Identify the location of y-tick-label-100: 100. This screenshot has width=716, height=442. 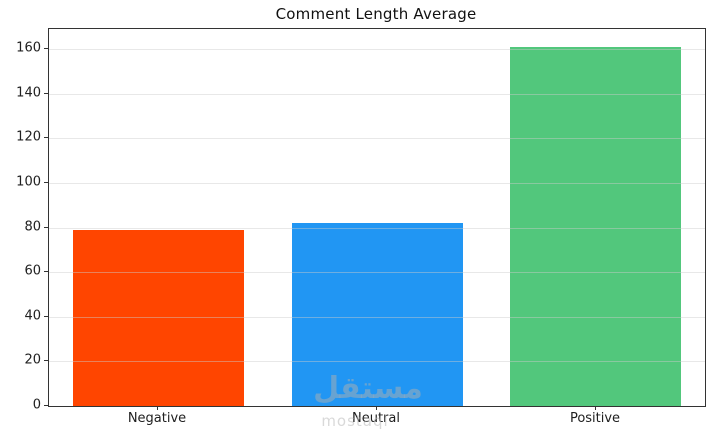
(28, 182).